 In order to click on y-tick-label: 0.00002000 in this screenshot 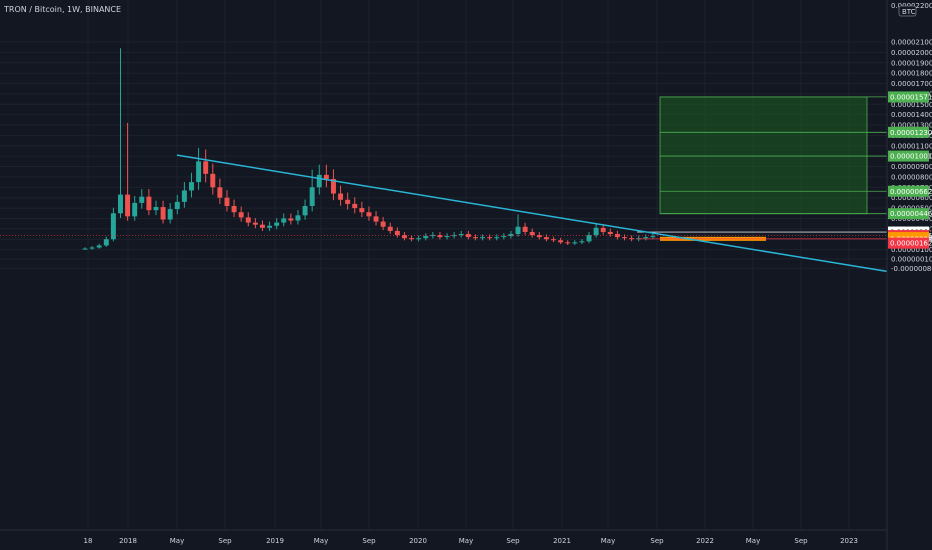, I will do `click(911, 53)`.